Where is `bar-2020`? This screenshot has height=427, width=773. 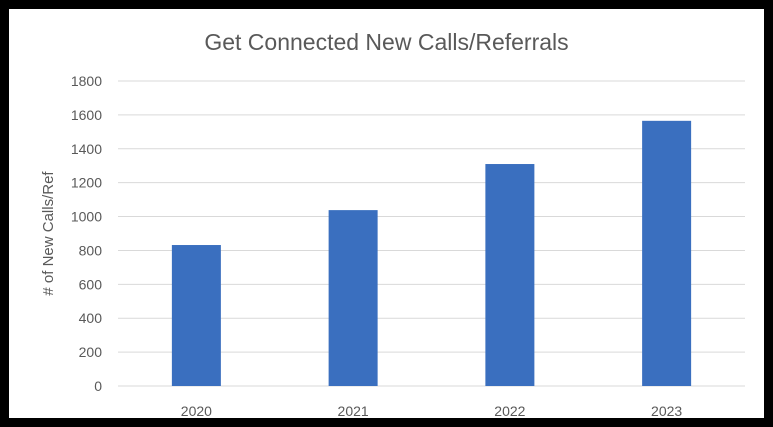 bar-2020 is located at coordinates (196, 315).